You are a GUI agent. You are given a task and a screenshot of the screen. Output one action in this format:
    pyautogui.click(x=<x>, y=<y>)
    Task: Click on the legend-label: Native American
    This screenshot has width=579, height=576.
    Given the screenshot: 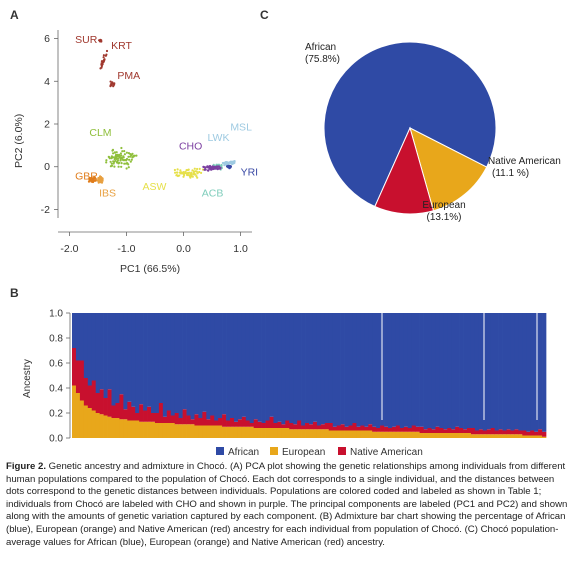 What is the action you would take?
    pyautogui.click(x=386, y=452)
    